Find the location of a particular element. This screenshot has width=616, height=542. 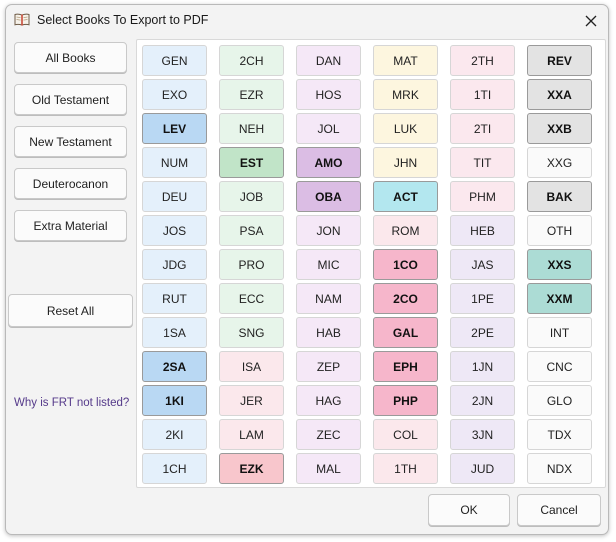

frt-help-link: Why is FRT not listed? is located at coordinates (72, 403).